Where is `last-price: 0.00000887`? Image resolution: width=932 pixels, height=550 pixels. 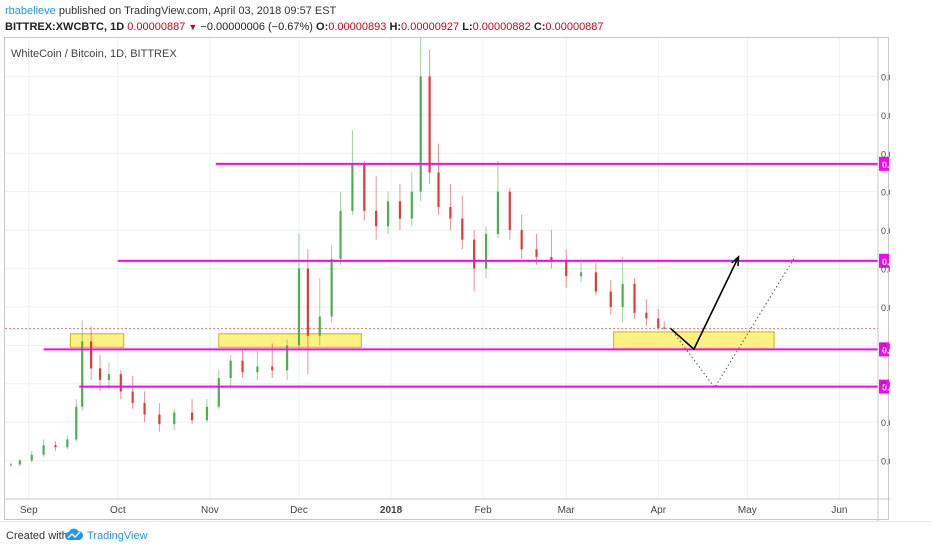
last-price: 0.00000887 is located at coordinates (156, 27).